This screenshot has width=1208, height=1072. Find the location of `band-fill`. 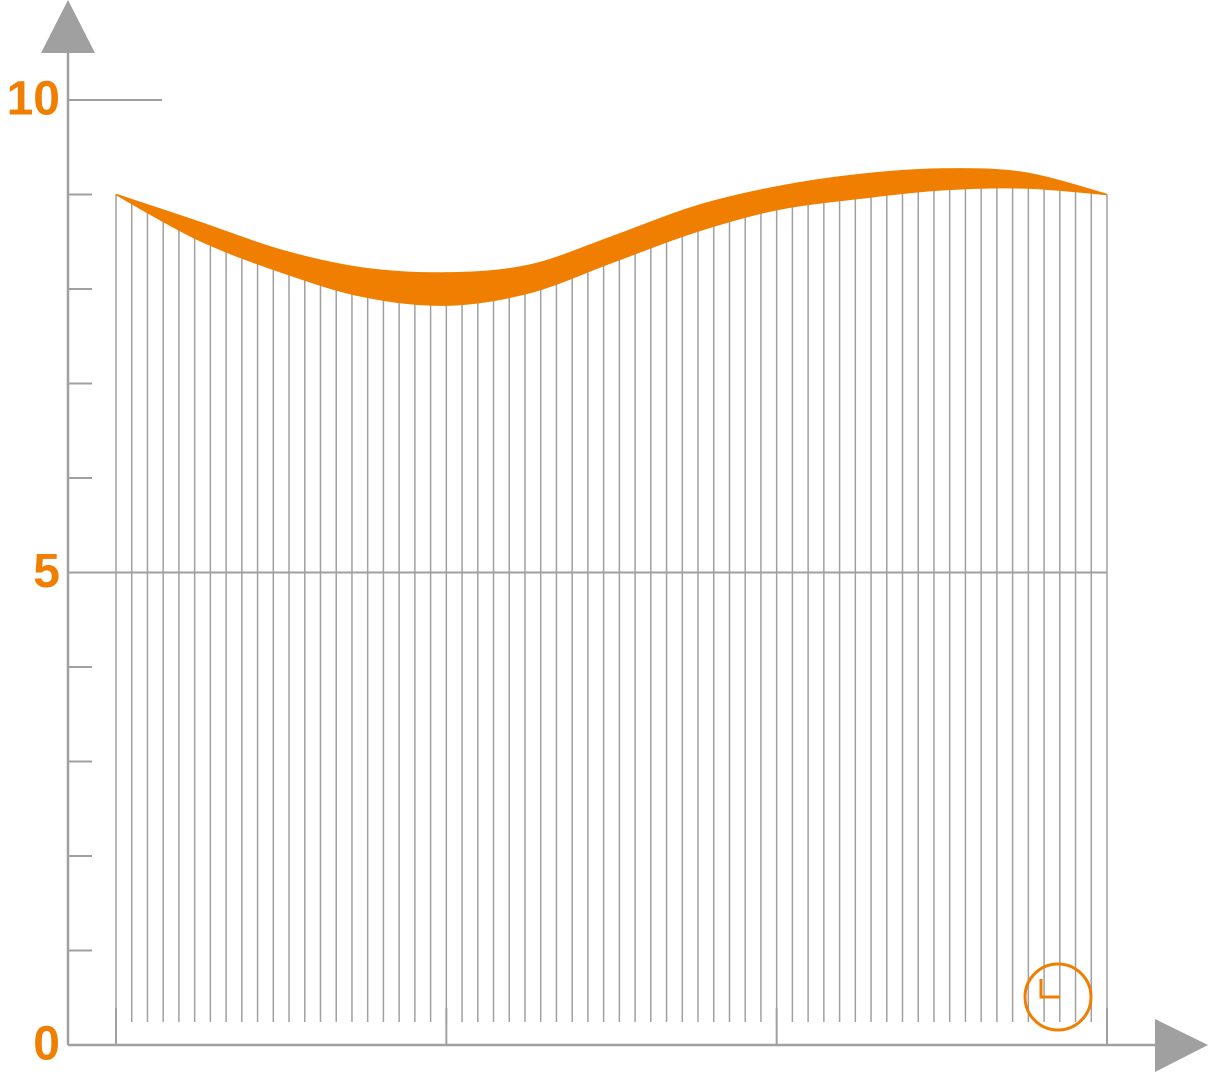

band-fill is located at coordinates (611, 237).